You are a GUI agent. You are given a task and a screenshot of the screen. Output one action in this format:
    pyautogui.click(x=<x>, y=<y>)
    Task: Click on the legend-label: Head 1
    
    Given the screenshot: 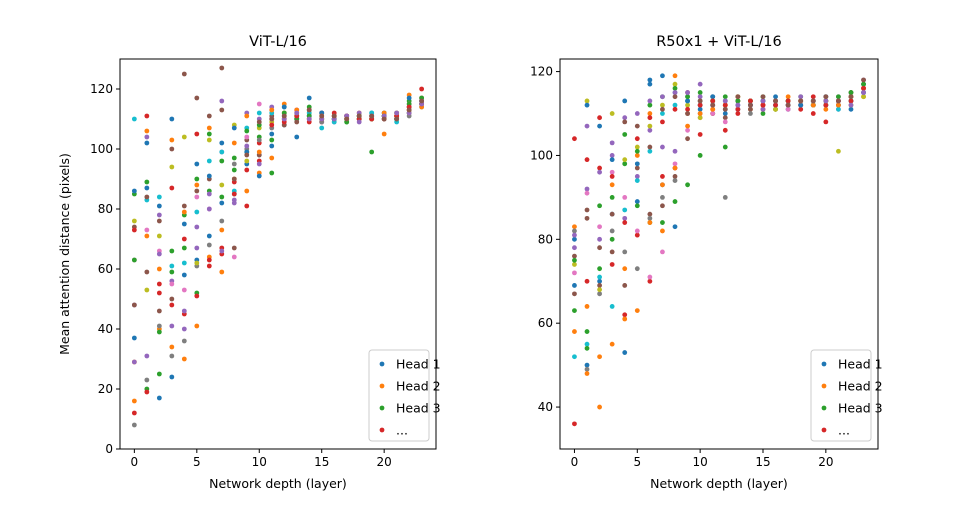 What is the action you would take?
    pyautogui.click(x=418, y=364)
    